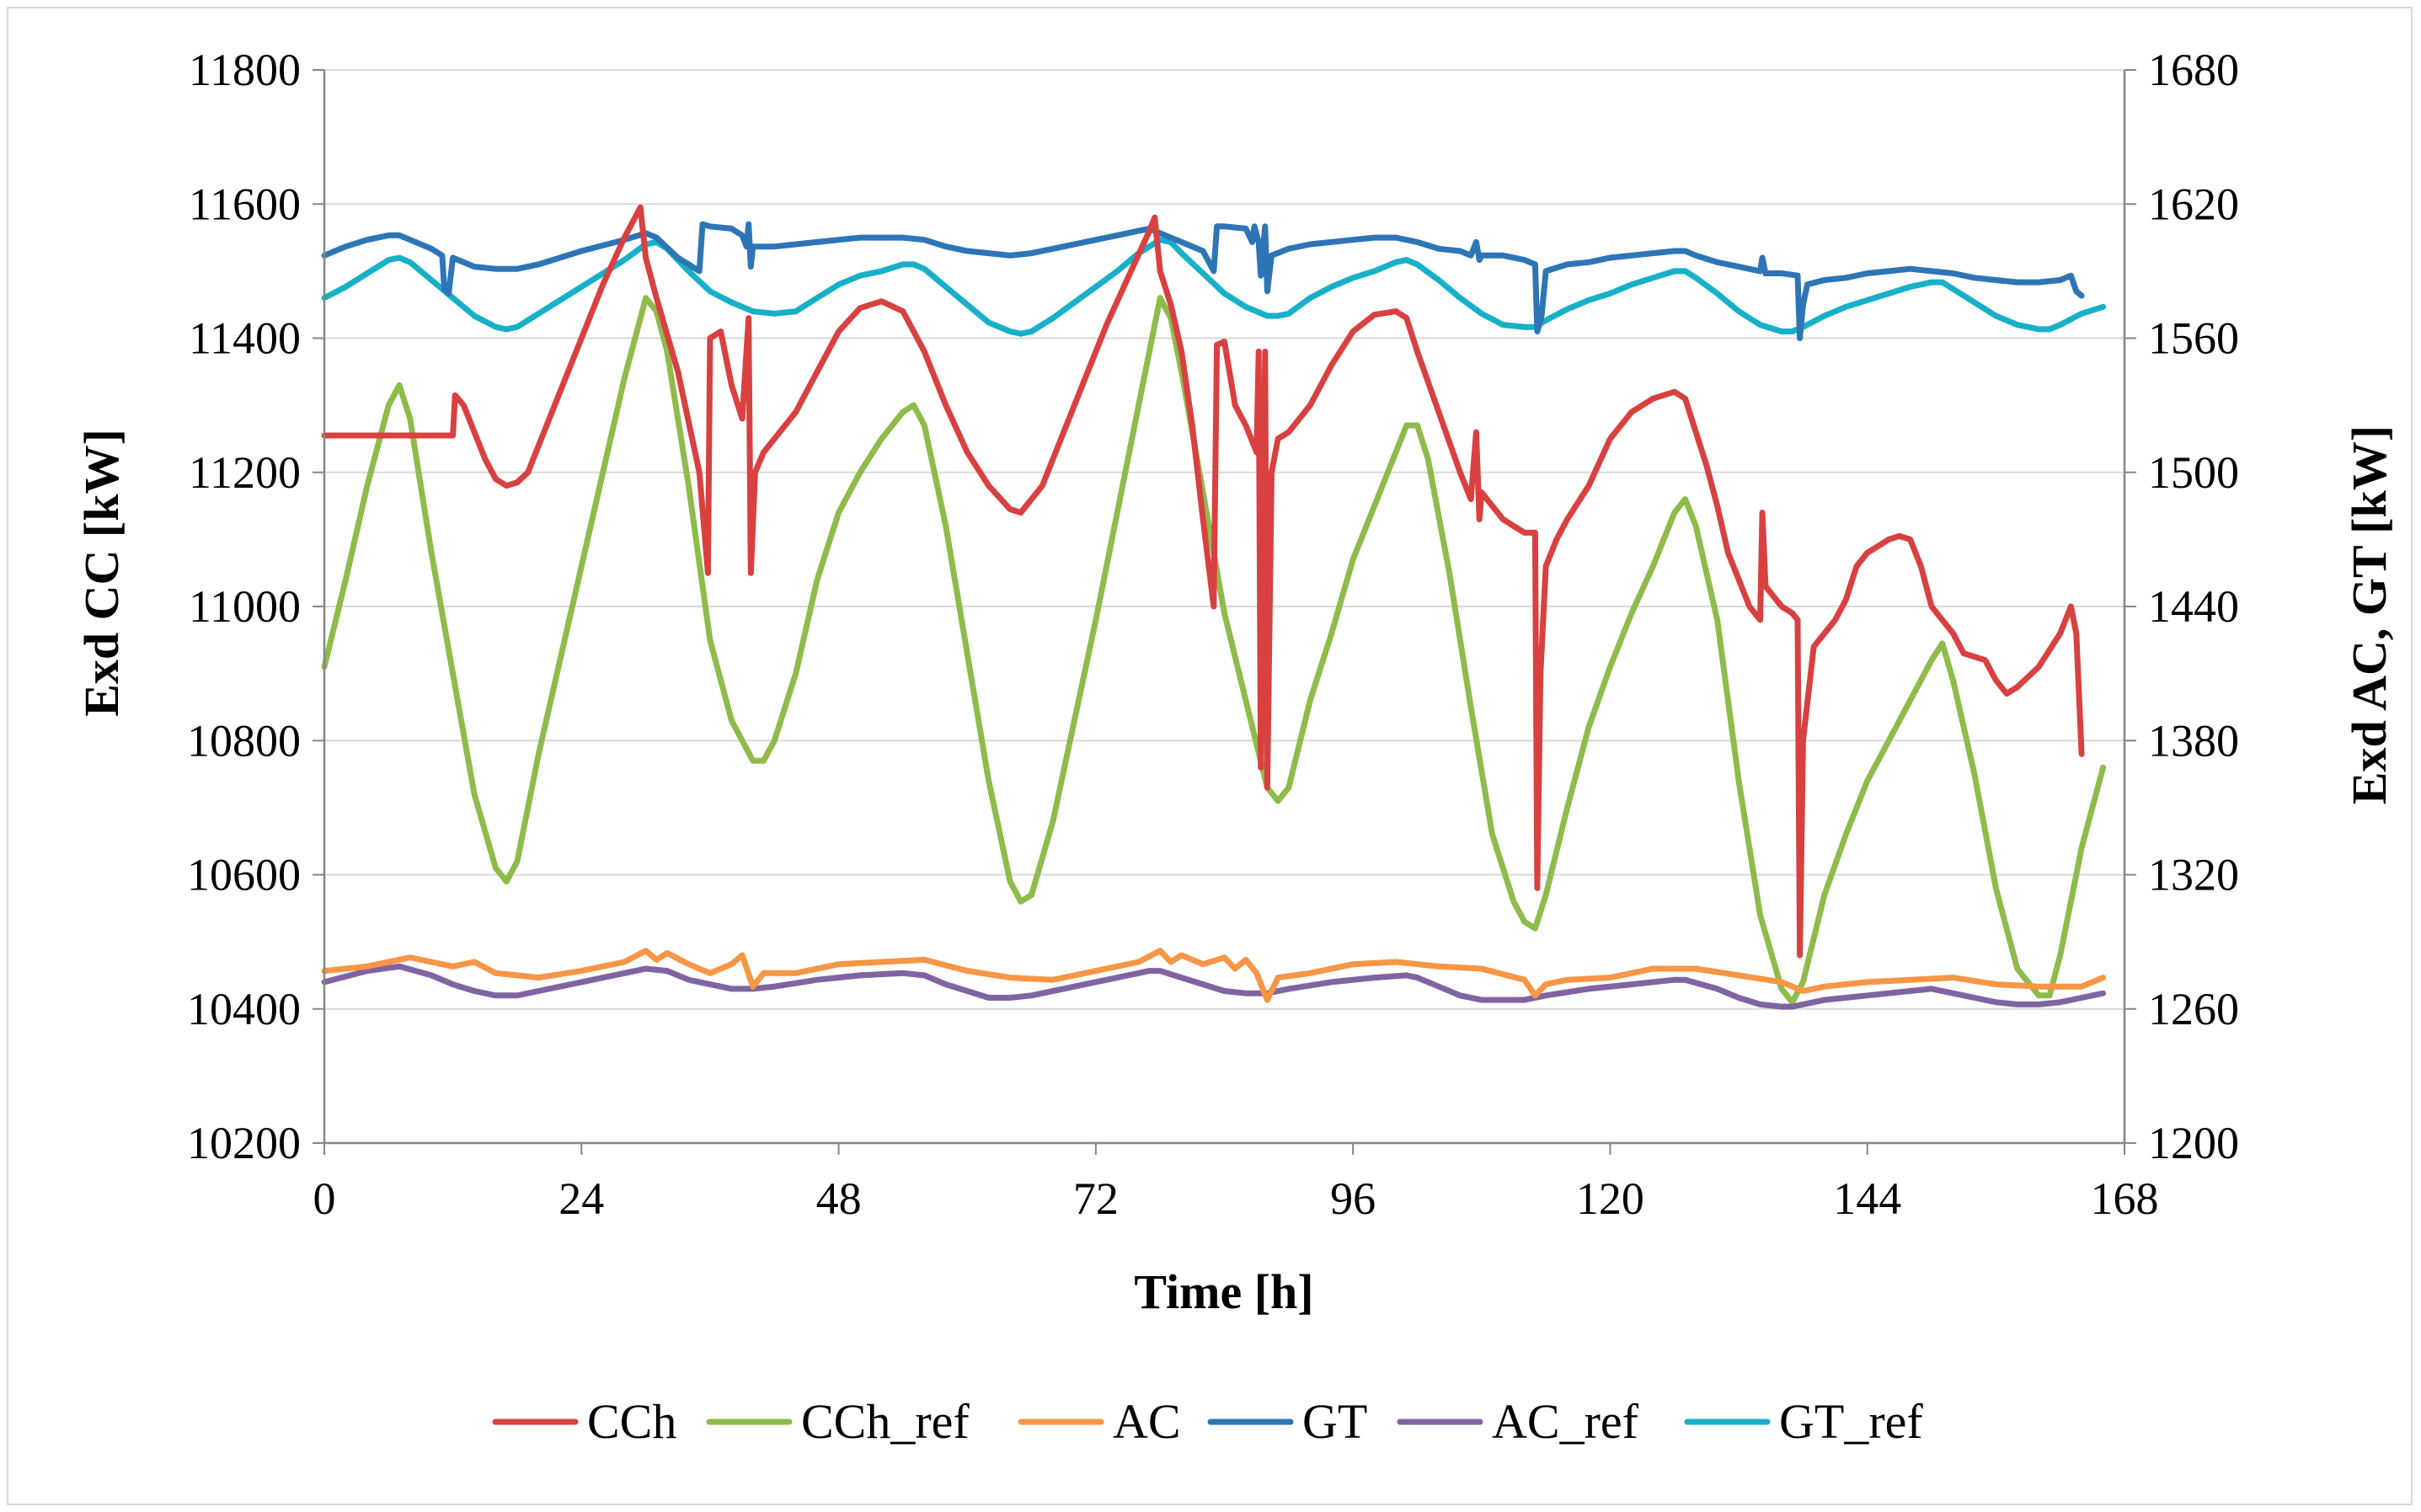  What do you see at coordinates (245, 606) in the screenshot?
I see `y-tick-label: 11000` at bounding box center [245, 606].